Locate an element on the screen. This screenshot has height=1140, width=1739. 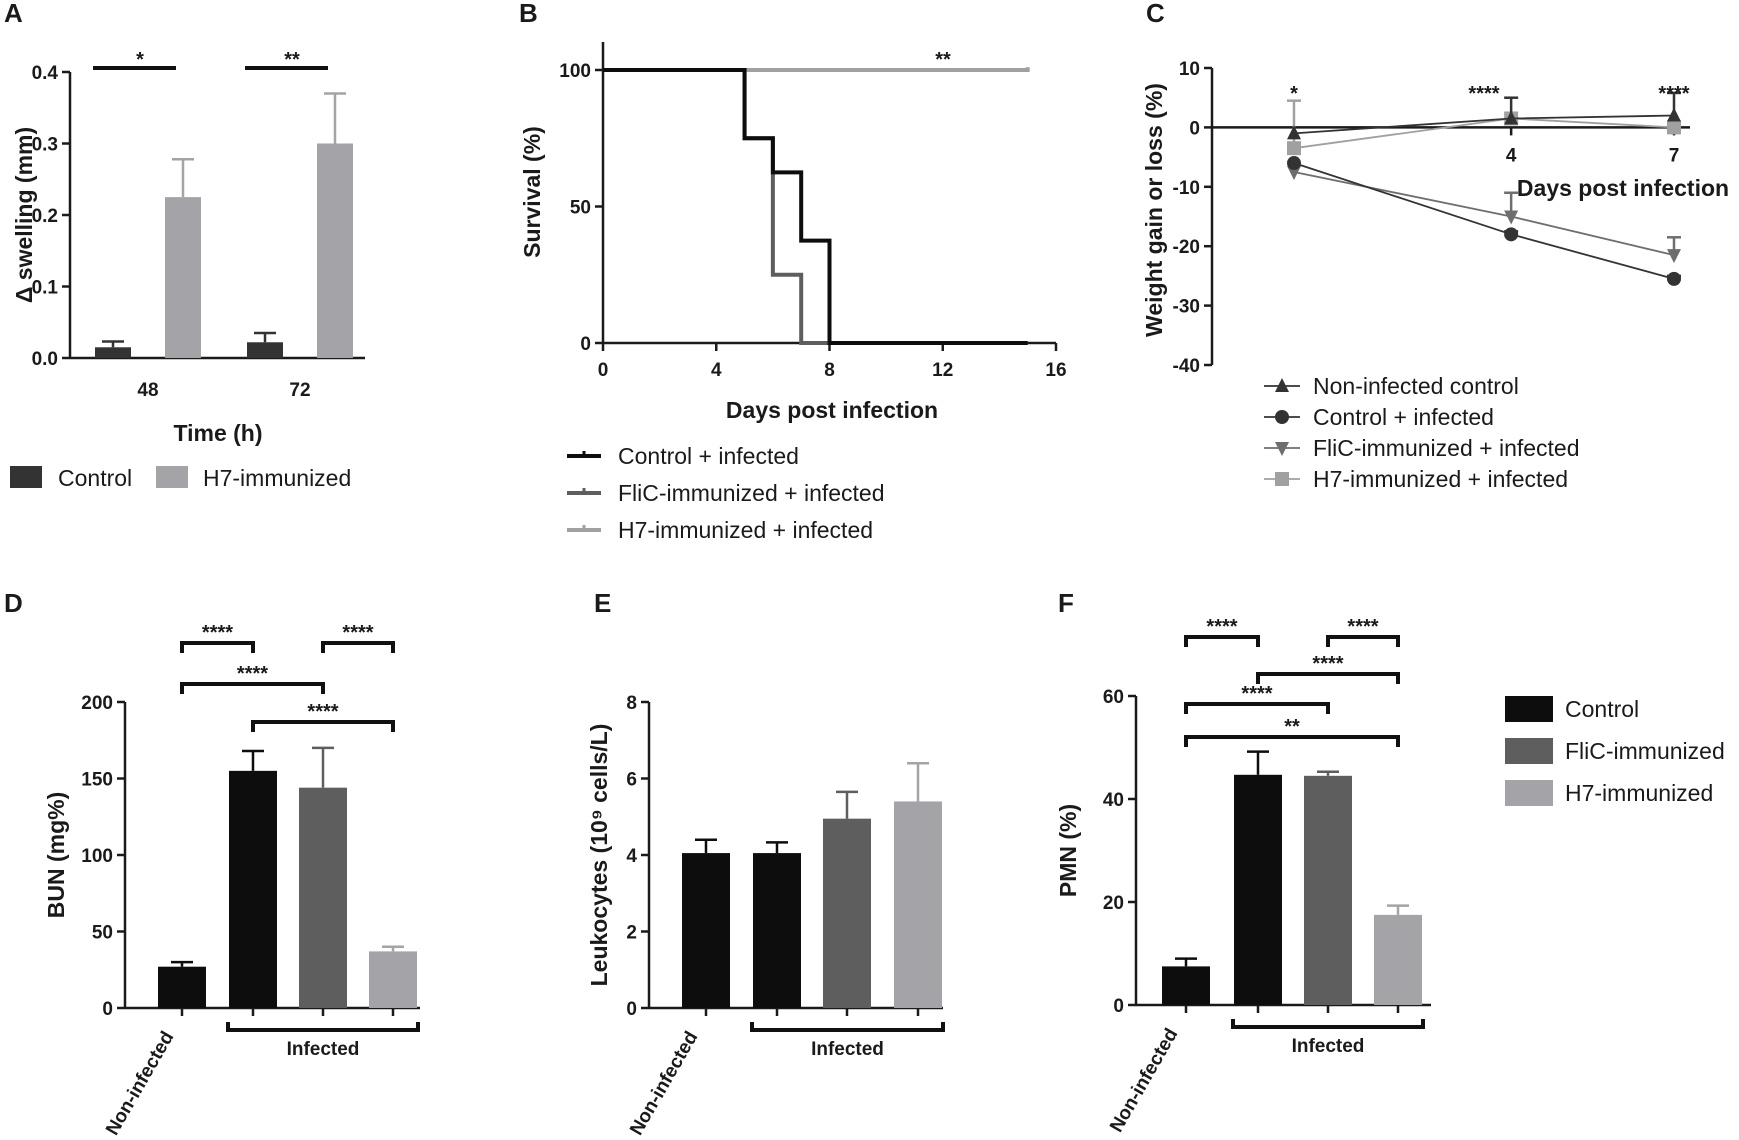
panel-f-legend-label: Control is located at coordinates (1602, 709).